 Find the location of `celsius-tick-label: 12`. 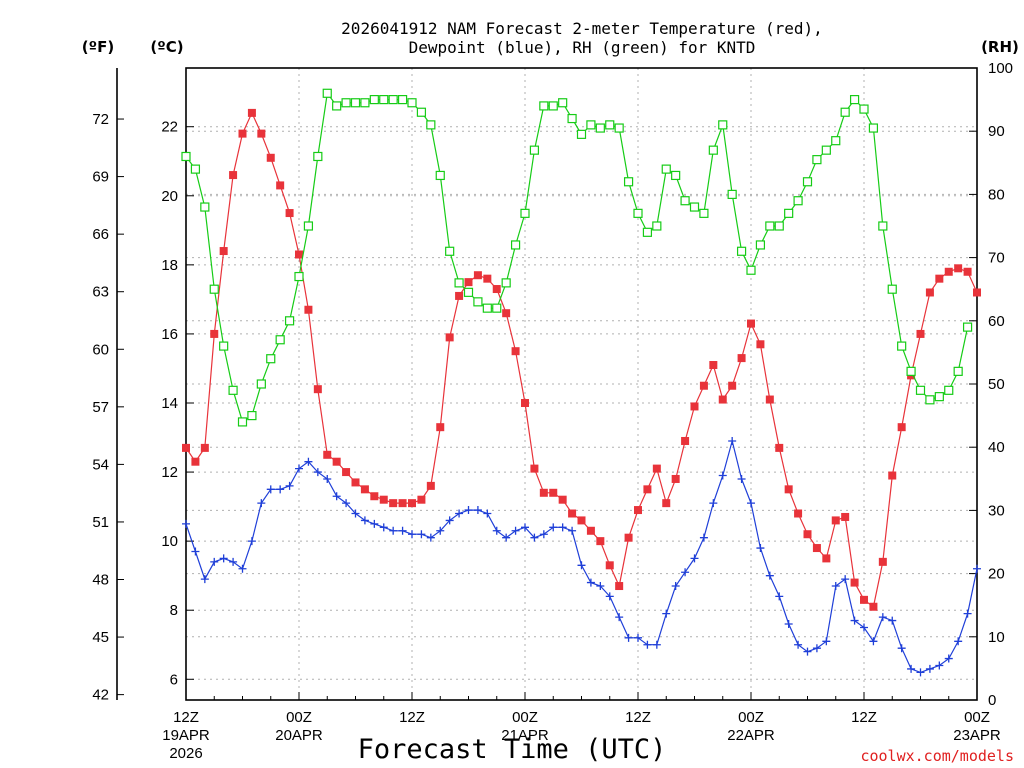

celsius-tick-label: 12 is located at coordinates (169, 472).